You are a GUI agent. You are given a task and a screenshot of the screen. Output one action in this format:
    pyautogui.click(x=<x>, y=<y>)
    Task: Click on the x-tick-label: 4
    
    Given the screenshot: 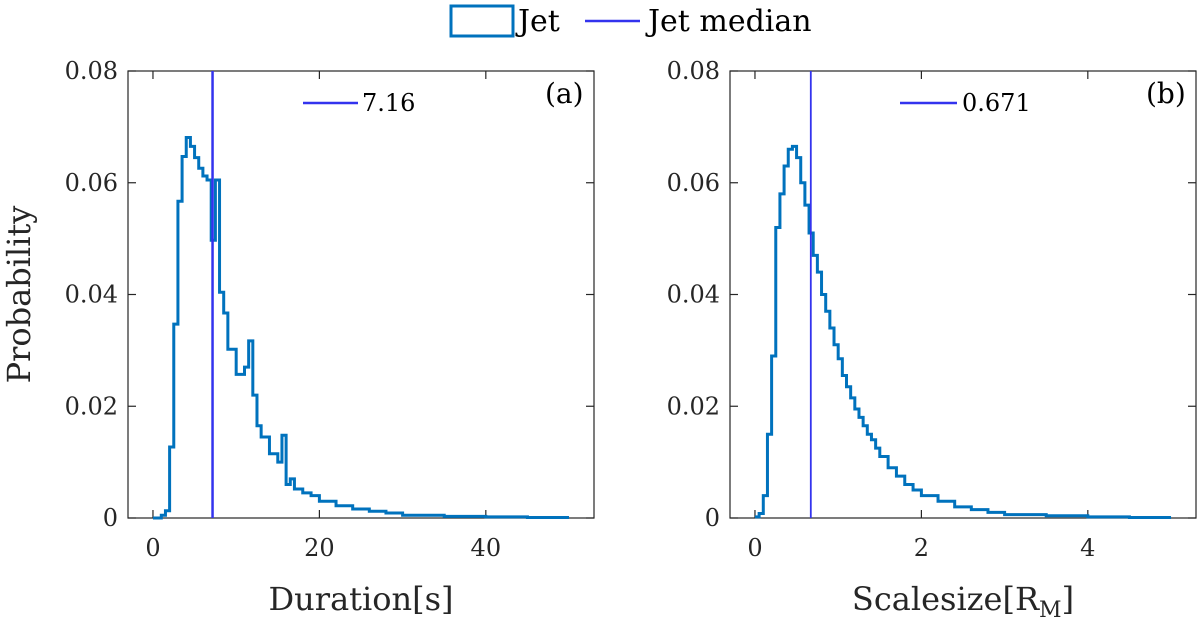 What is the action you would take?
    pyautogui.click(x=1087, y=548)
    